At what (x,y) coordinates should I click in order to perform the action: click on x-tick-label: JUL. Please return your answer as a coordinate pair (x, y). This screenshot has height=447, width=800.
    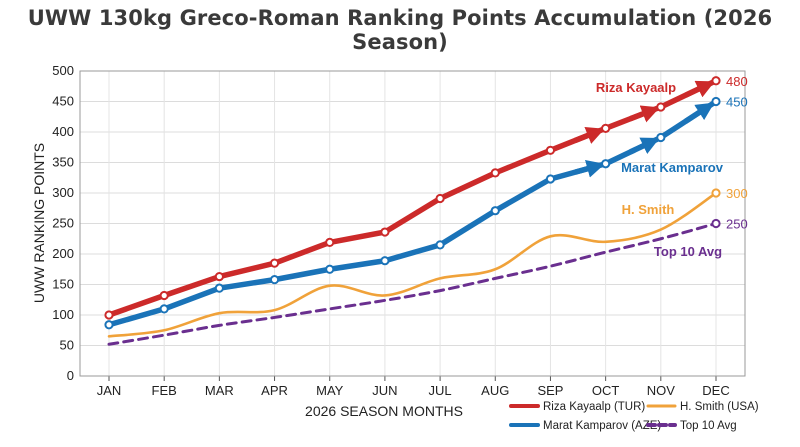
    Looking at the image, I should click on (440, 390).